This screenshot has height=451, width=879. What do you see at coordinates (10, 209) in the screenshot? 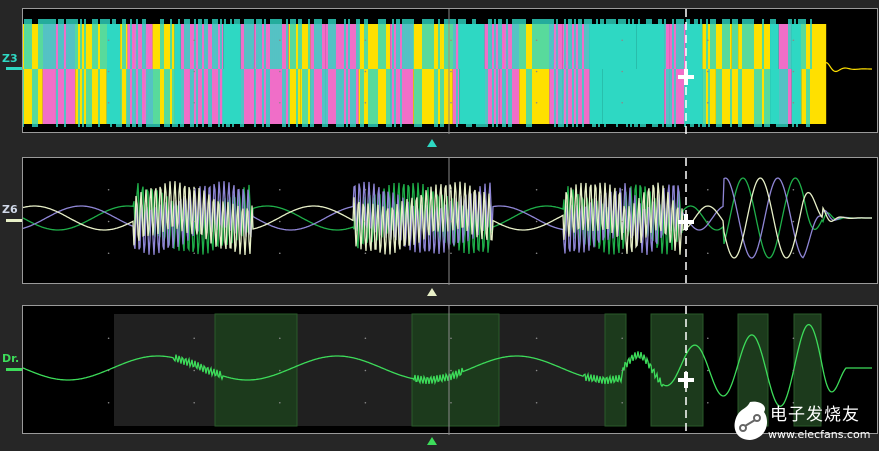
I see `channel-label-z6: Z6` at bounding box center [10, 209].